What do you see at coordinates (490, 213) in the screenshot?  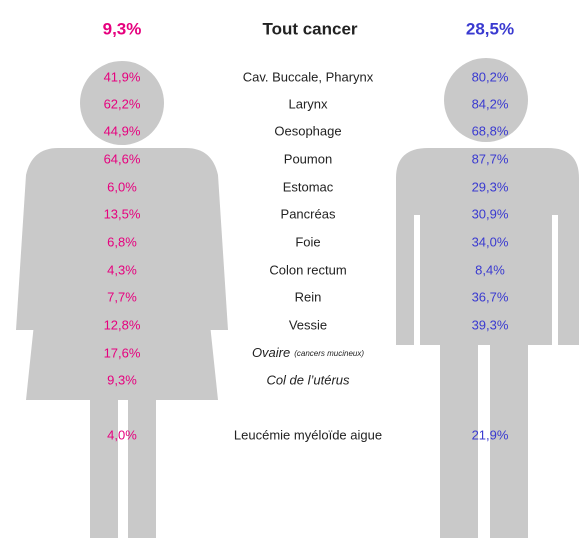 I see `men-value: 30,9%` at bounding box center [490, 213].